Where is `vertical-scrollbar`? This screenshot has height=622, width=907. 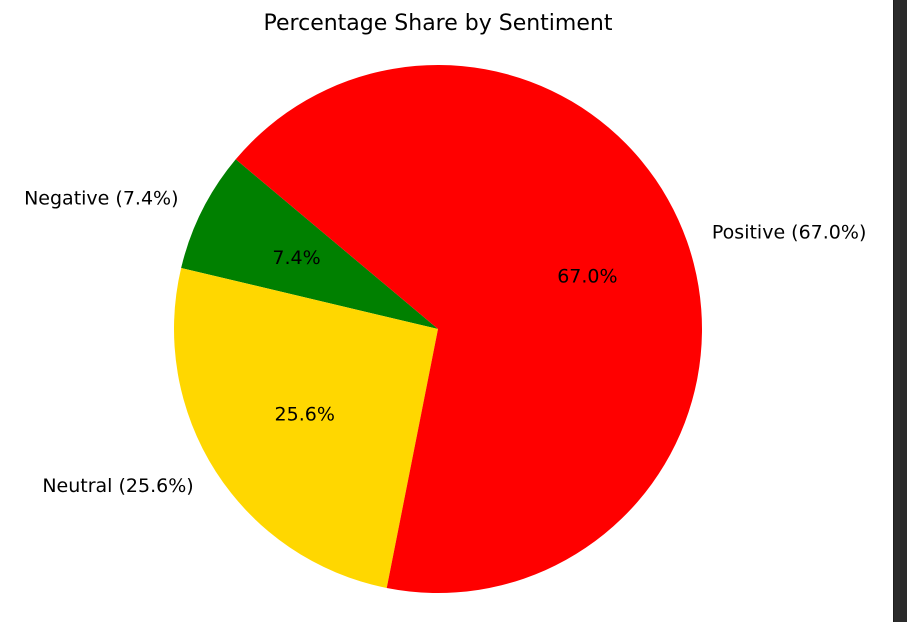 vertical-scrollbar is located at coordinates (900, 311).